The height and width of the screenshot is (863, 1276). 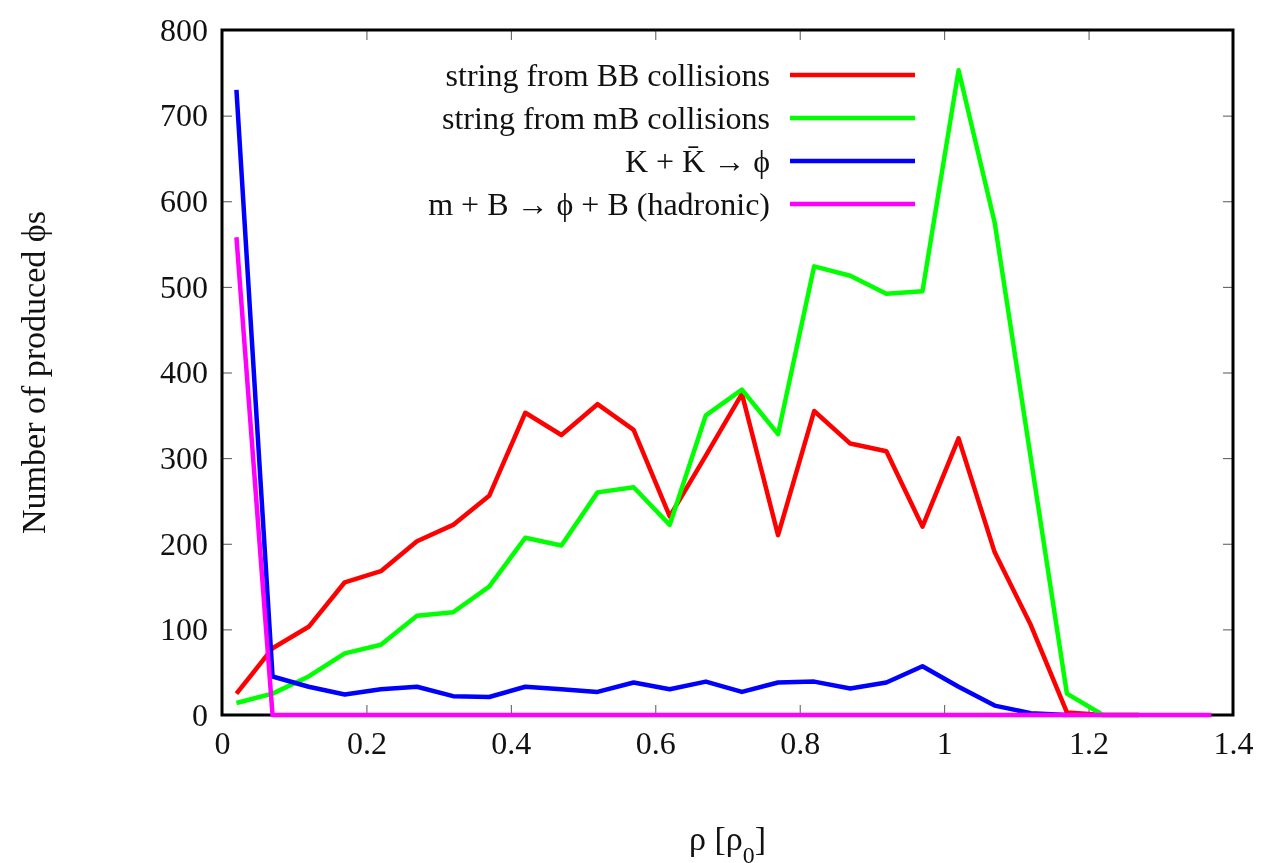 What do you see at coordinates (1089, 742) in the screenshot?
I see `x-tick-label: 1.2` at bounding box center [1089, 742].